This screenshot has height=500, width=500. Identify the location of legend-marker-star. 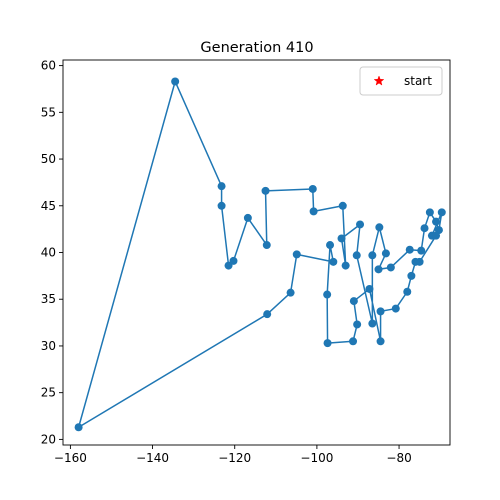
(379, 80).